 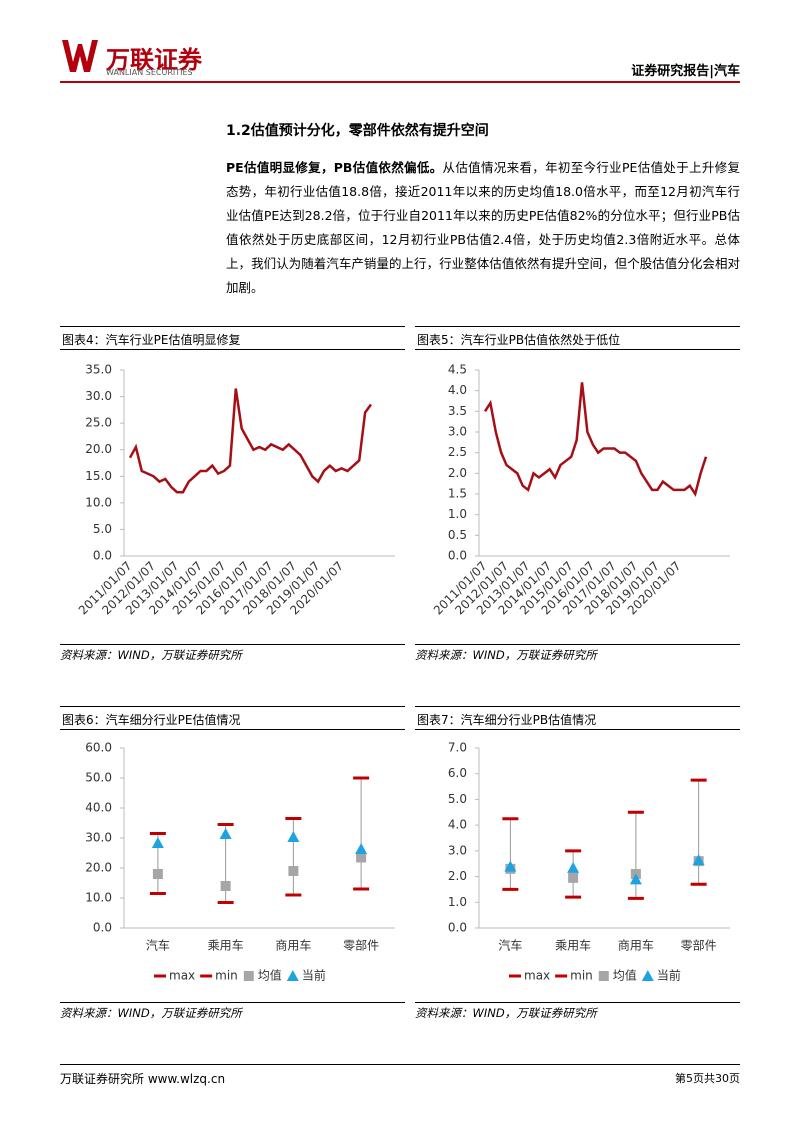 I want to click on y-tick-label: 25.0, so click(x=98, y=423).